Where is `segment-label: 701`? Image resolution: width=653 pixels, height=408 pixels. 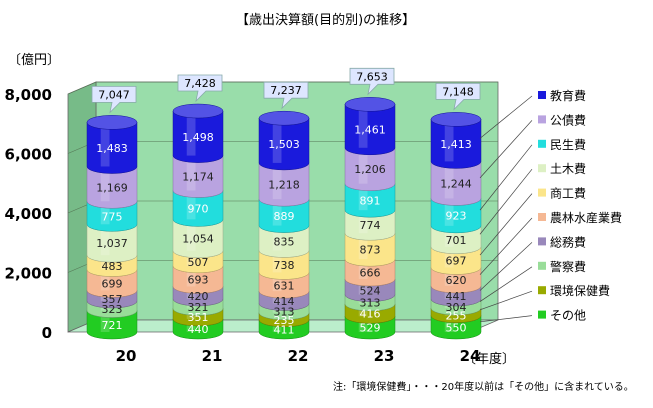
segment-label: 701 is located at coordinates (456, 240).